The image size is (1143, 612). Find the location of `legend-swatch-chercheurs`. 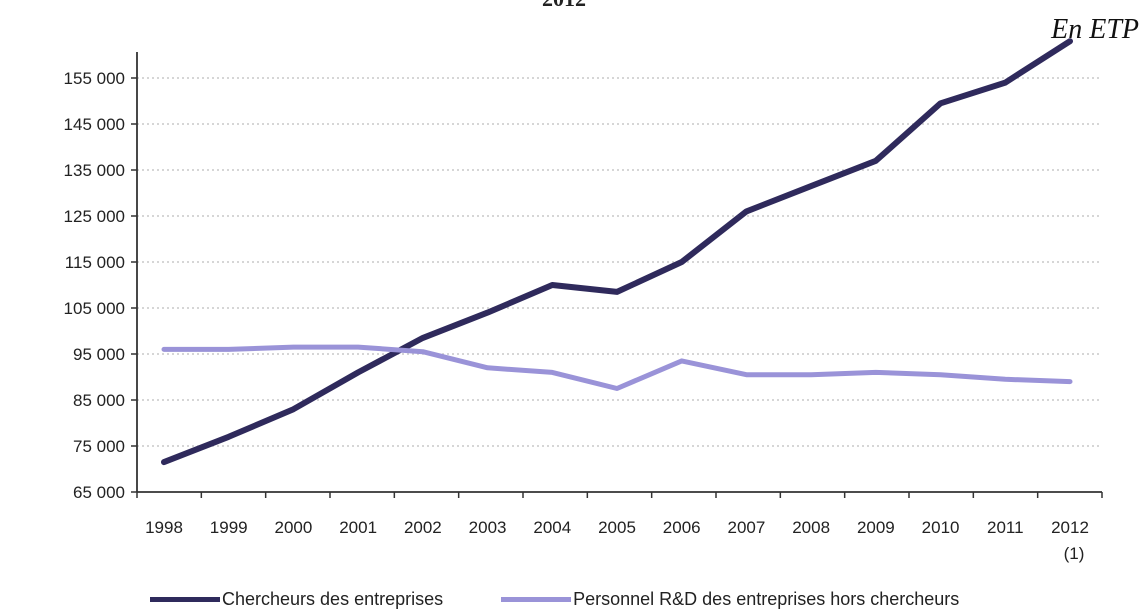

legend-swatch-chercheurs is located at coordinates (185, 599).